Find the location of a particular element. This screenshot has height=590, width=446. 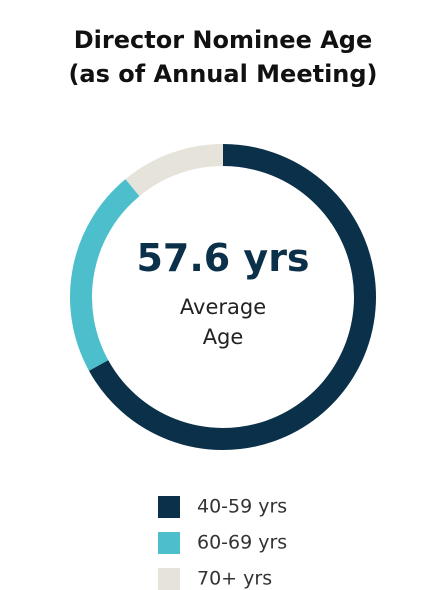

legend-label: 60-69 yrs is located at coordinates (242, 543).